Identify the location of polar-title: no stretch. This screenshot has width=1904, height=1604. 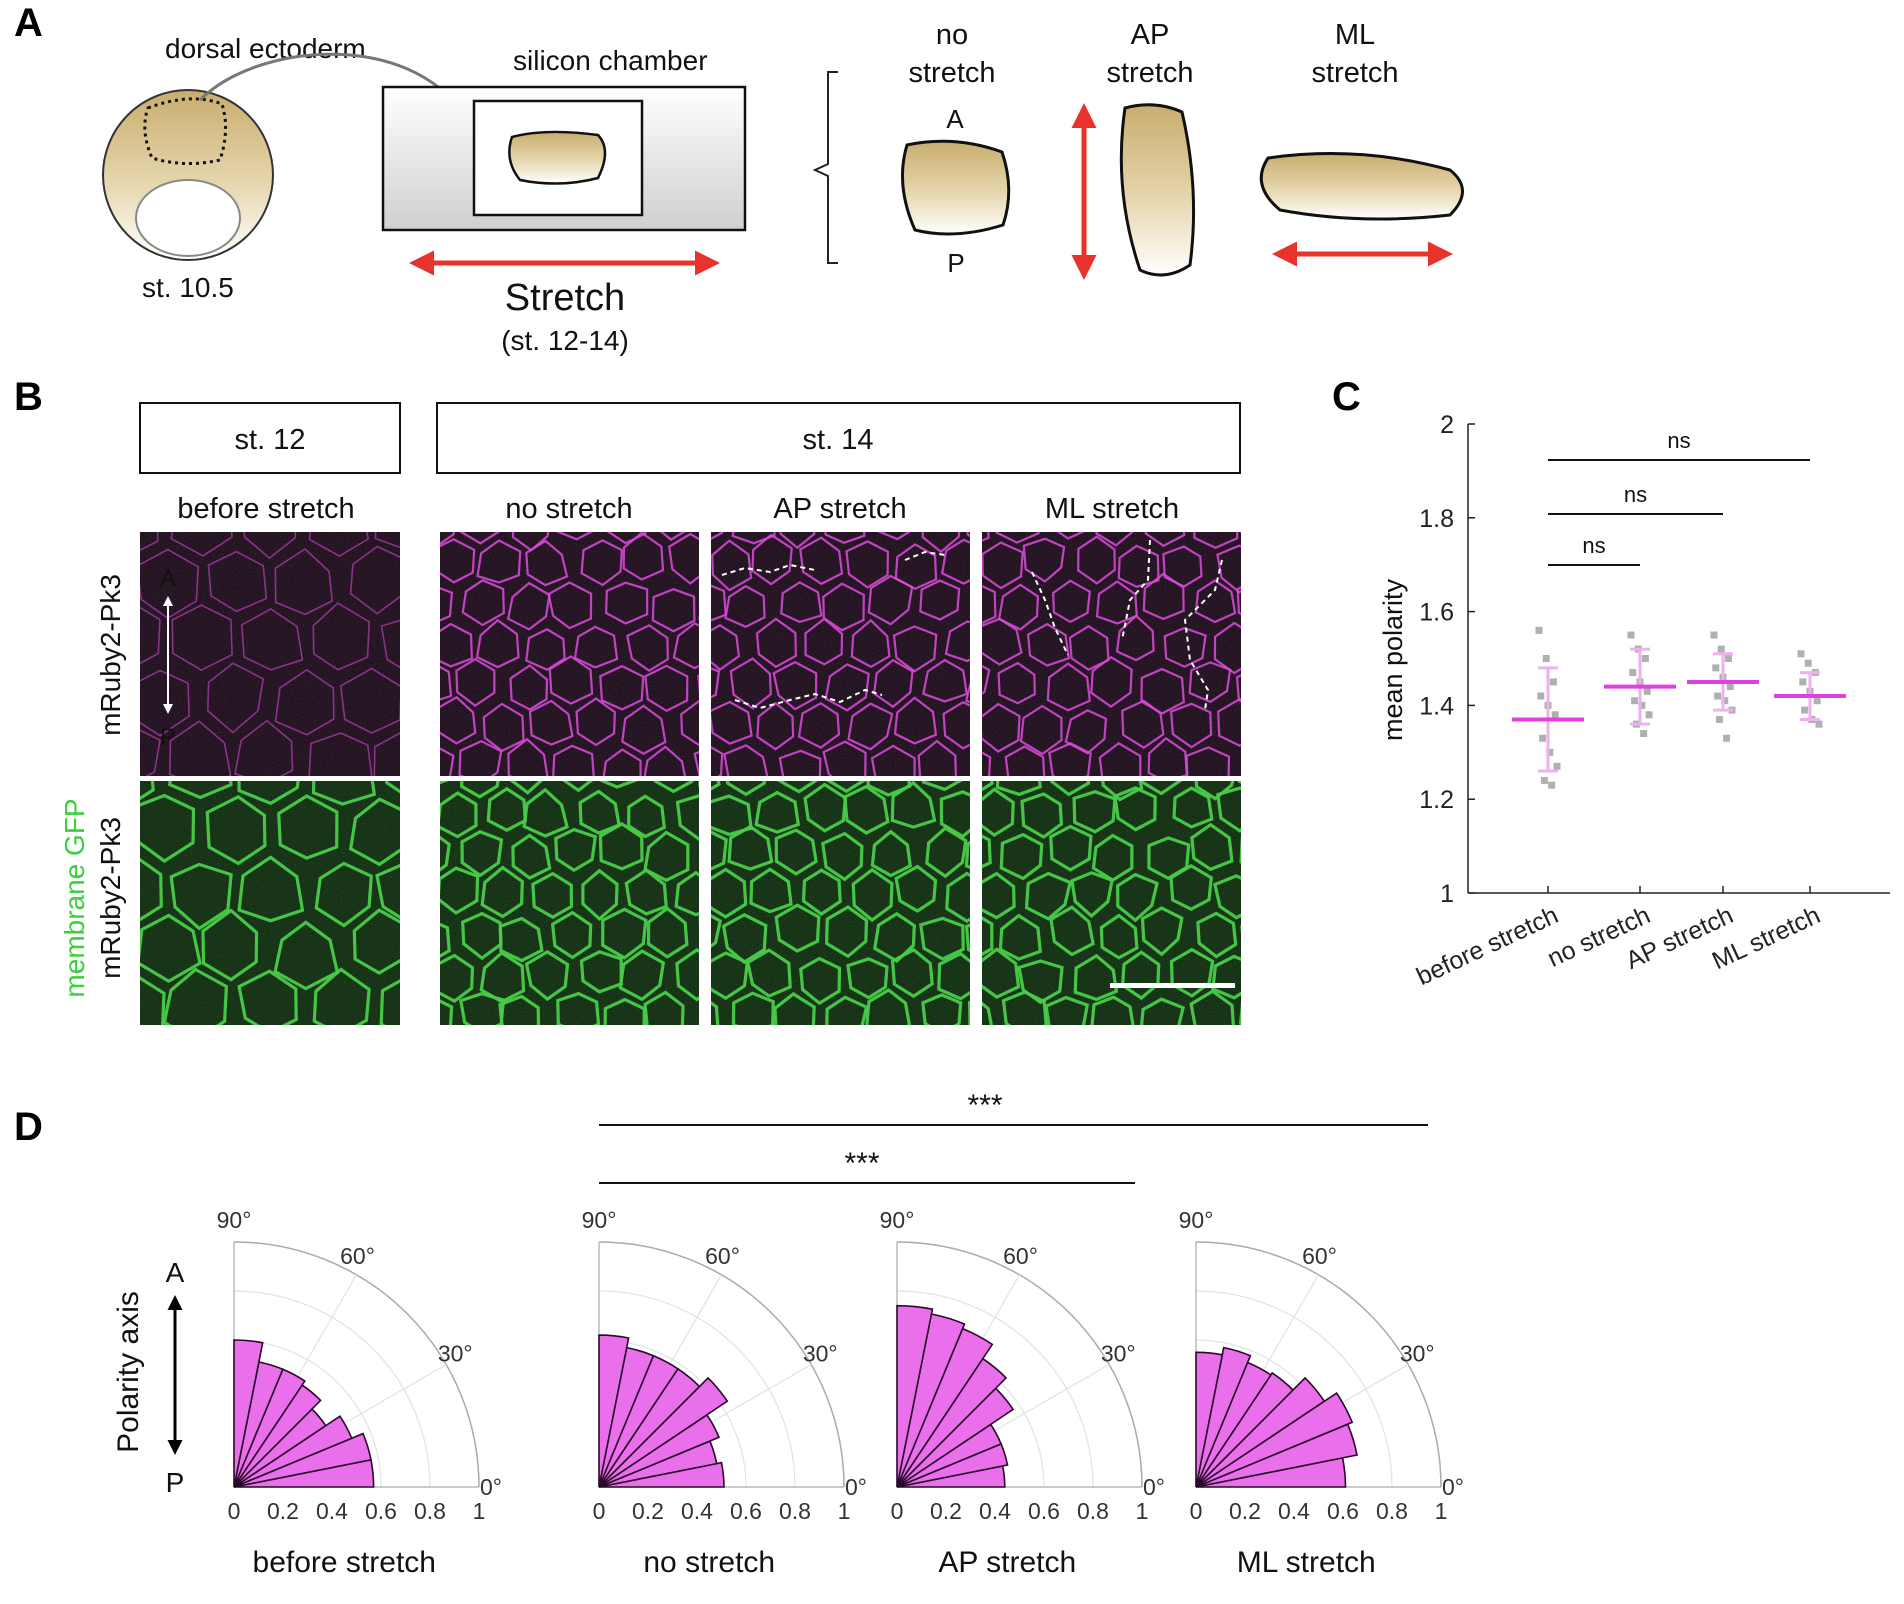
(709, 1562).